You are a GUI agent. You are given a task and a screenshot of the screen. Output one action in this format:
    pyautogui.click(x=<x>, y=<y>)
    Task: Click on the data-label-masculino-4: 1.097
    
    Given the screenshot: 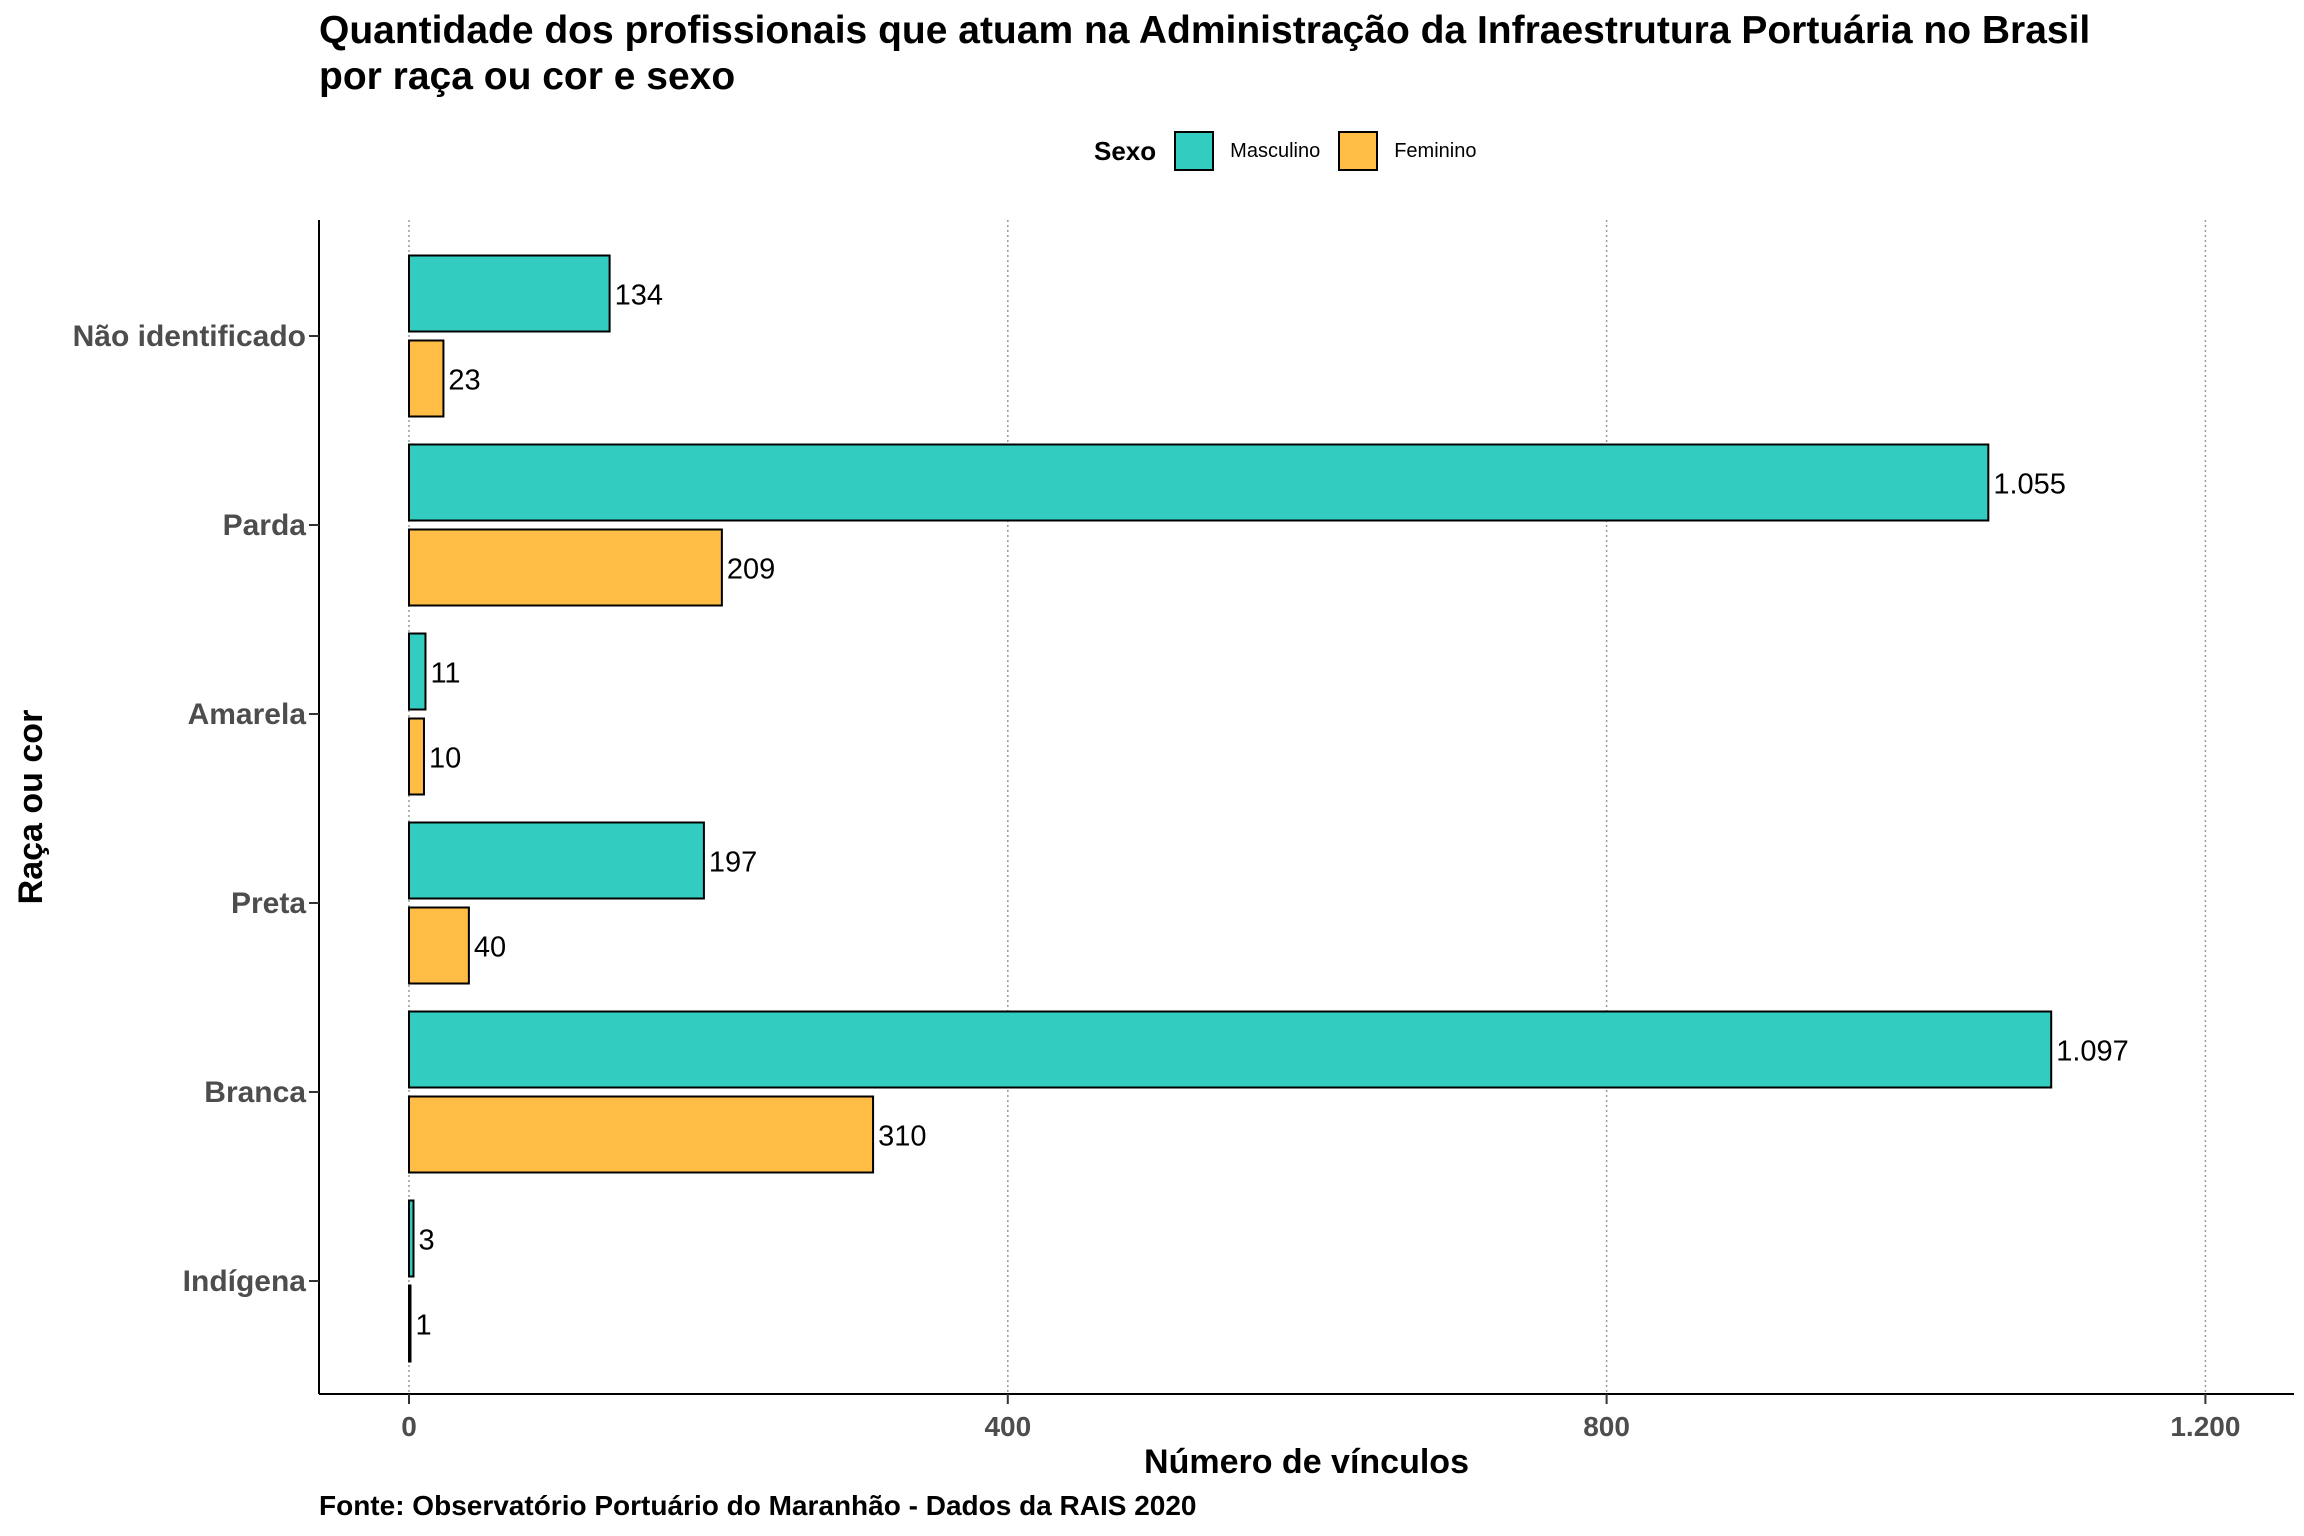 What is the action you would take?
    pyautogui.click(x=2092, y=1052)
    